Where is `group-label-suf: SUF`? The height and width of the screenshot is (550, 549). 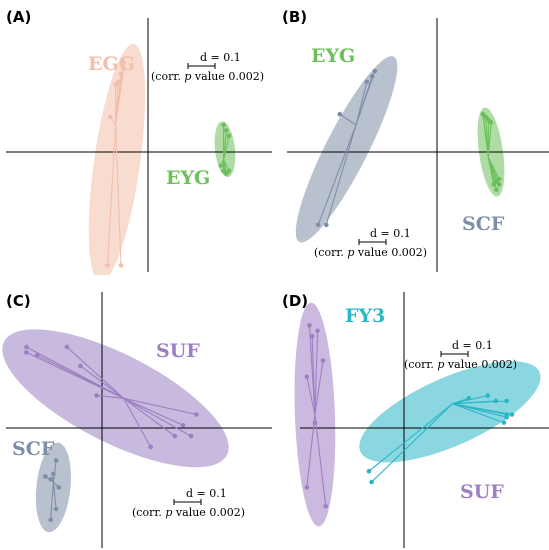 group-label-suf: SUF is located at coordinates (482, 492).